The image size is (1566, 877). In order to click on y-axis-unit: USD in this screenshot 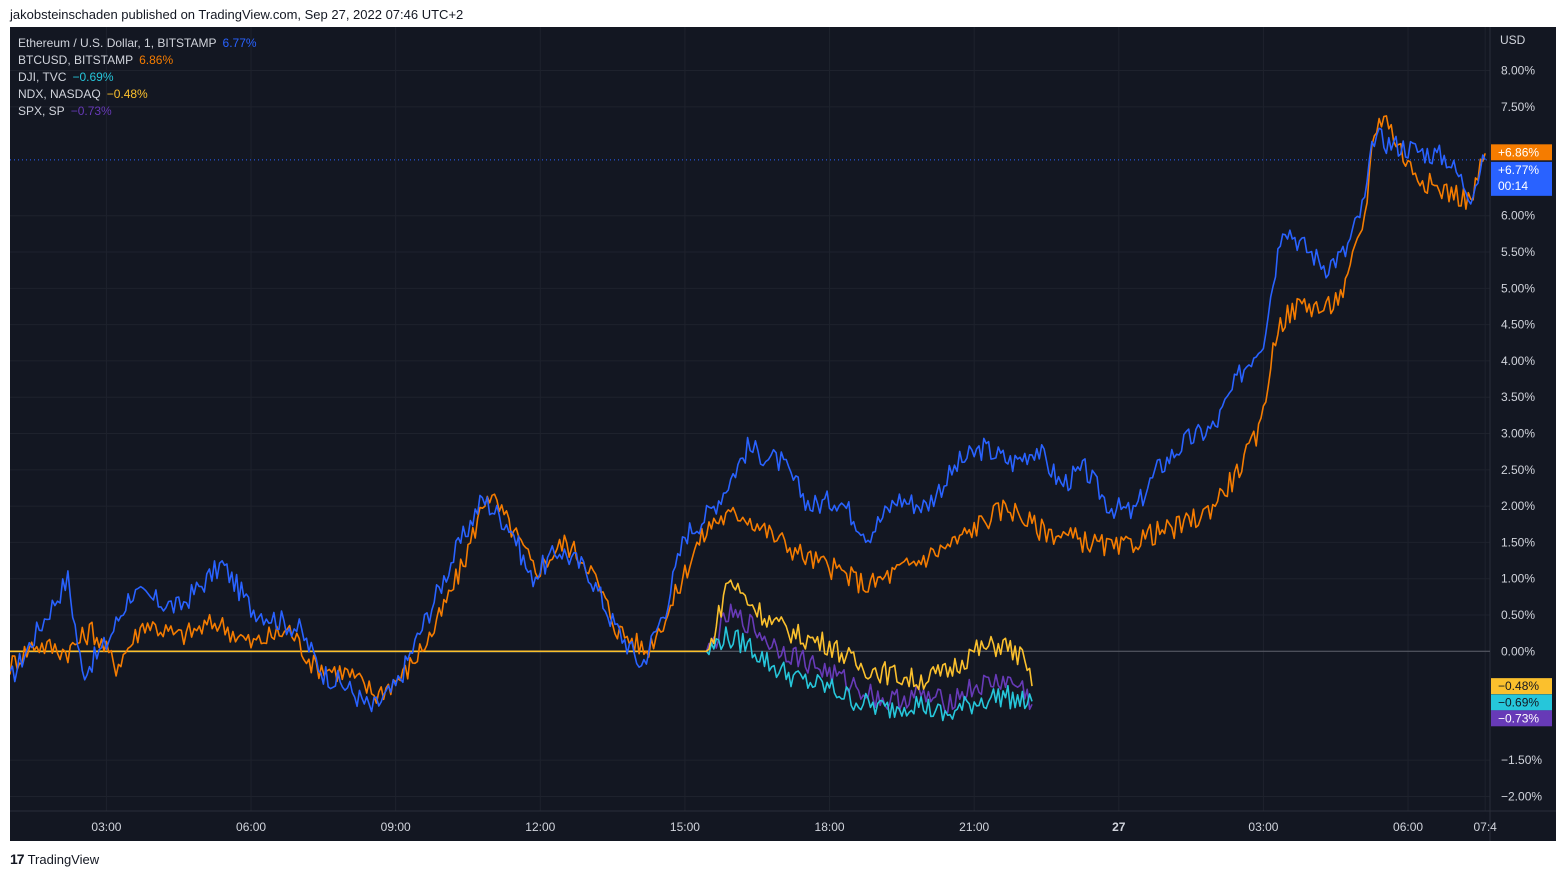, I will do `click(1513, 40)`.